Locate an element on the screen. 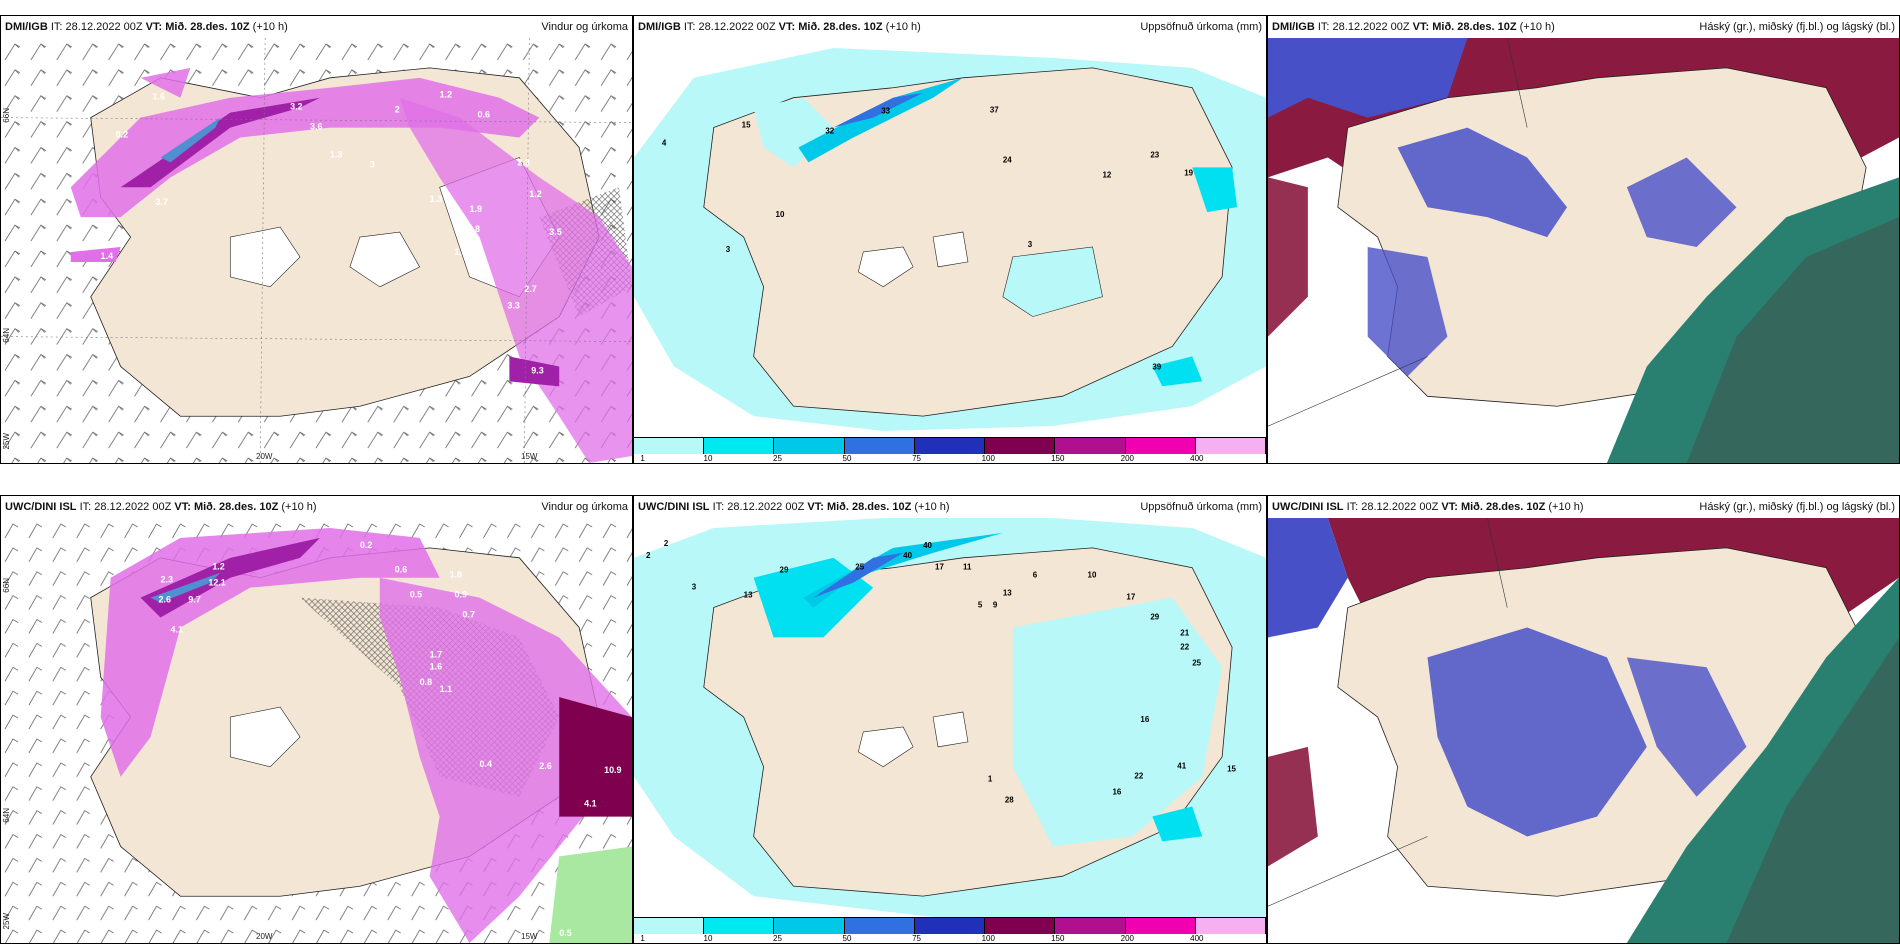 This screenshot has height=950, width=1900. precip-value: 16 is located at coordinates (1116, 792).